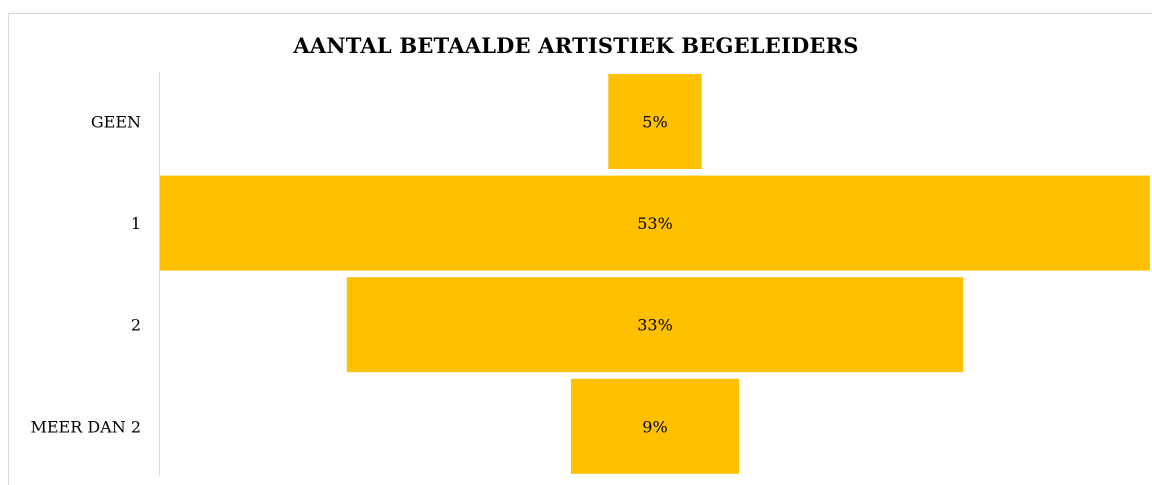  Describe the element at coordinates (576, 45) in the screenshot. I see `chart-title: AANTAL BETAALDE ARTISTIEK BEGELEIDERS` at that location.